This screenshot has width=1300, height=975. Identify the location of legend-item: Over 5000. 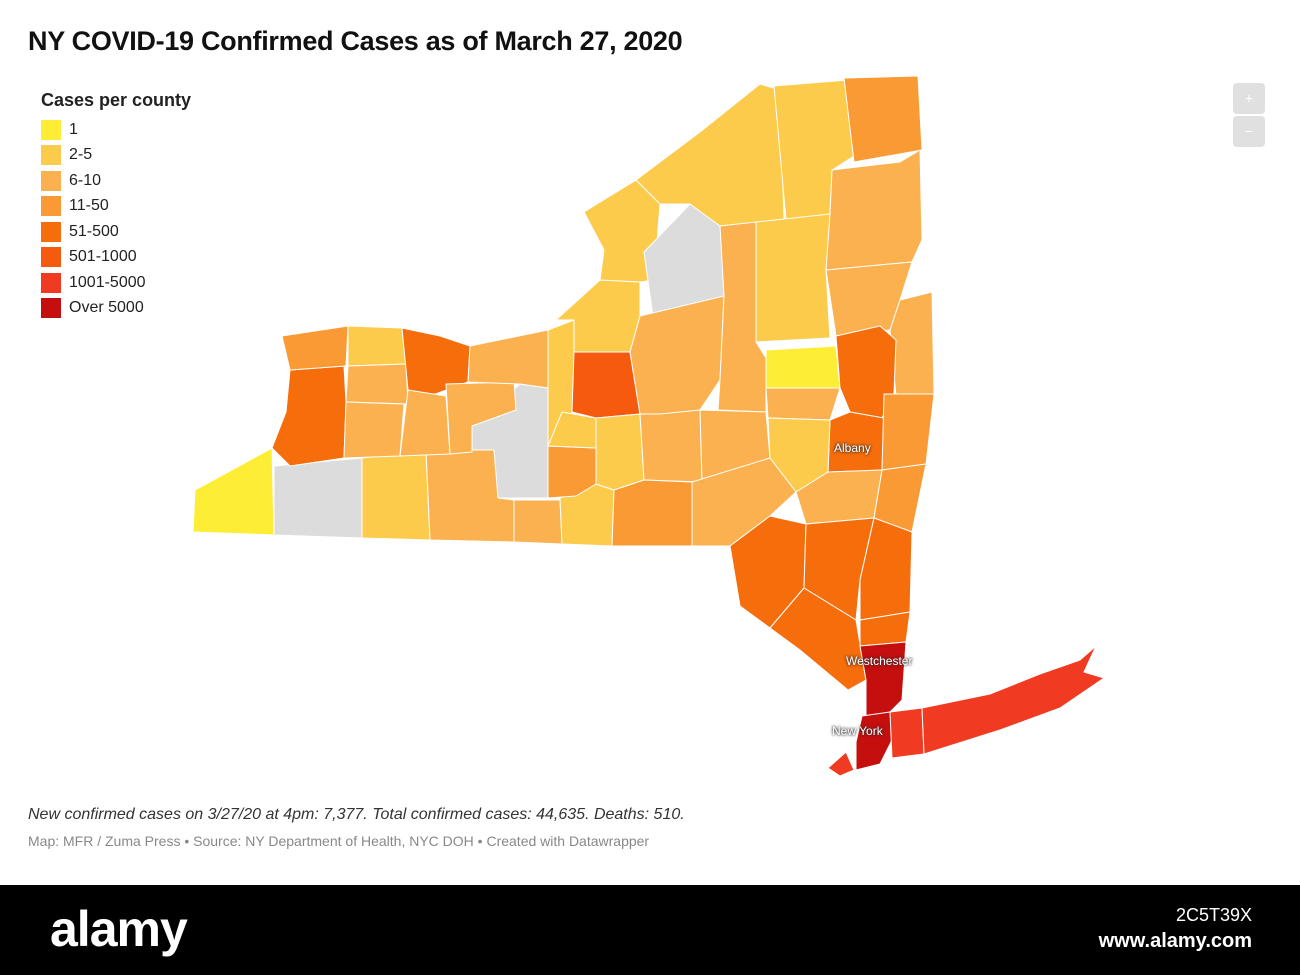
(116, 309).